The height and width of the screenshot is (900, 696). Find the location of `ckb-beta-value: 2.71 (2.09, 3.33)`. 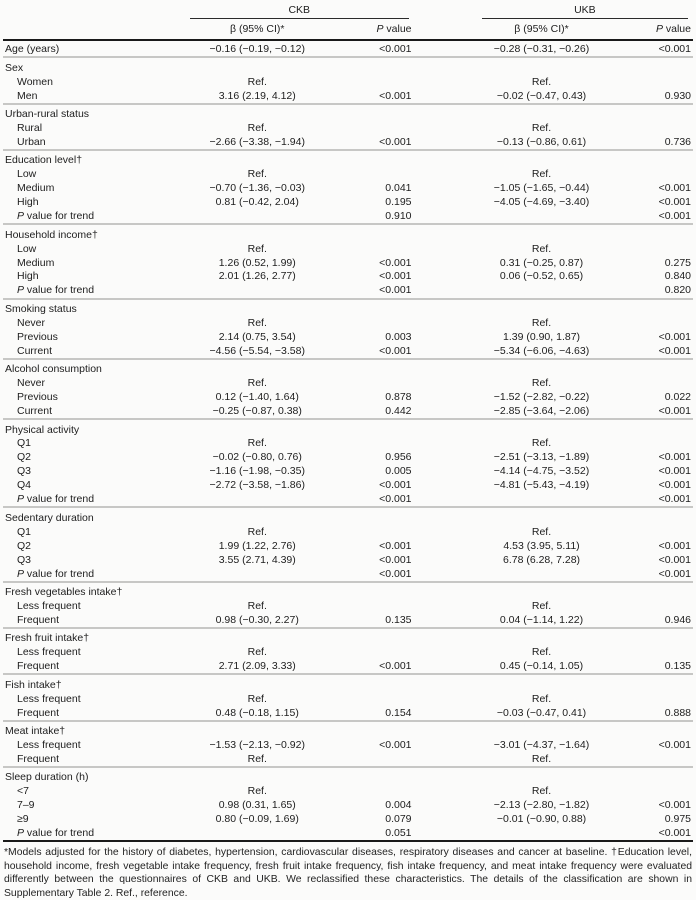

ckb-beta-value: 2.71 (2.09, 3.33) is located at coordinates (257, 666).